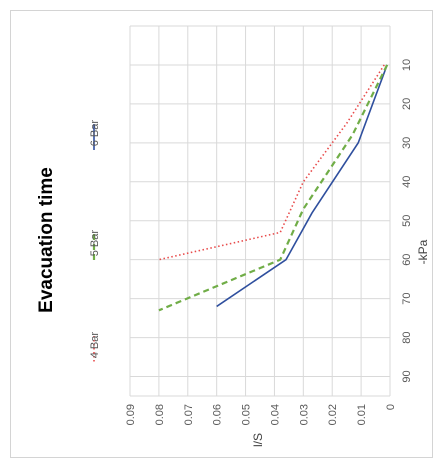  Describe the element at coordinates (95, 133) in the screenshot. I see `legend-label: 6 Bar` at that location.